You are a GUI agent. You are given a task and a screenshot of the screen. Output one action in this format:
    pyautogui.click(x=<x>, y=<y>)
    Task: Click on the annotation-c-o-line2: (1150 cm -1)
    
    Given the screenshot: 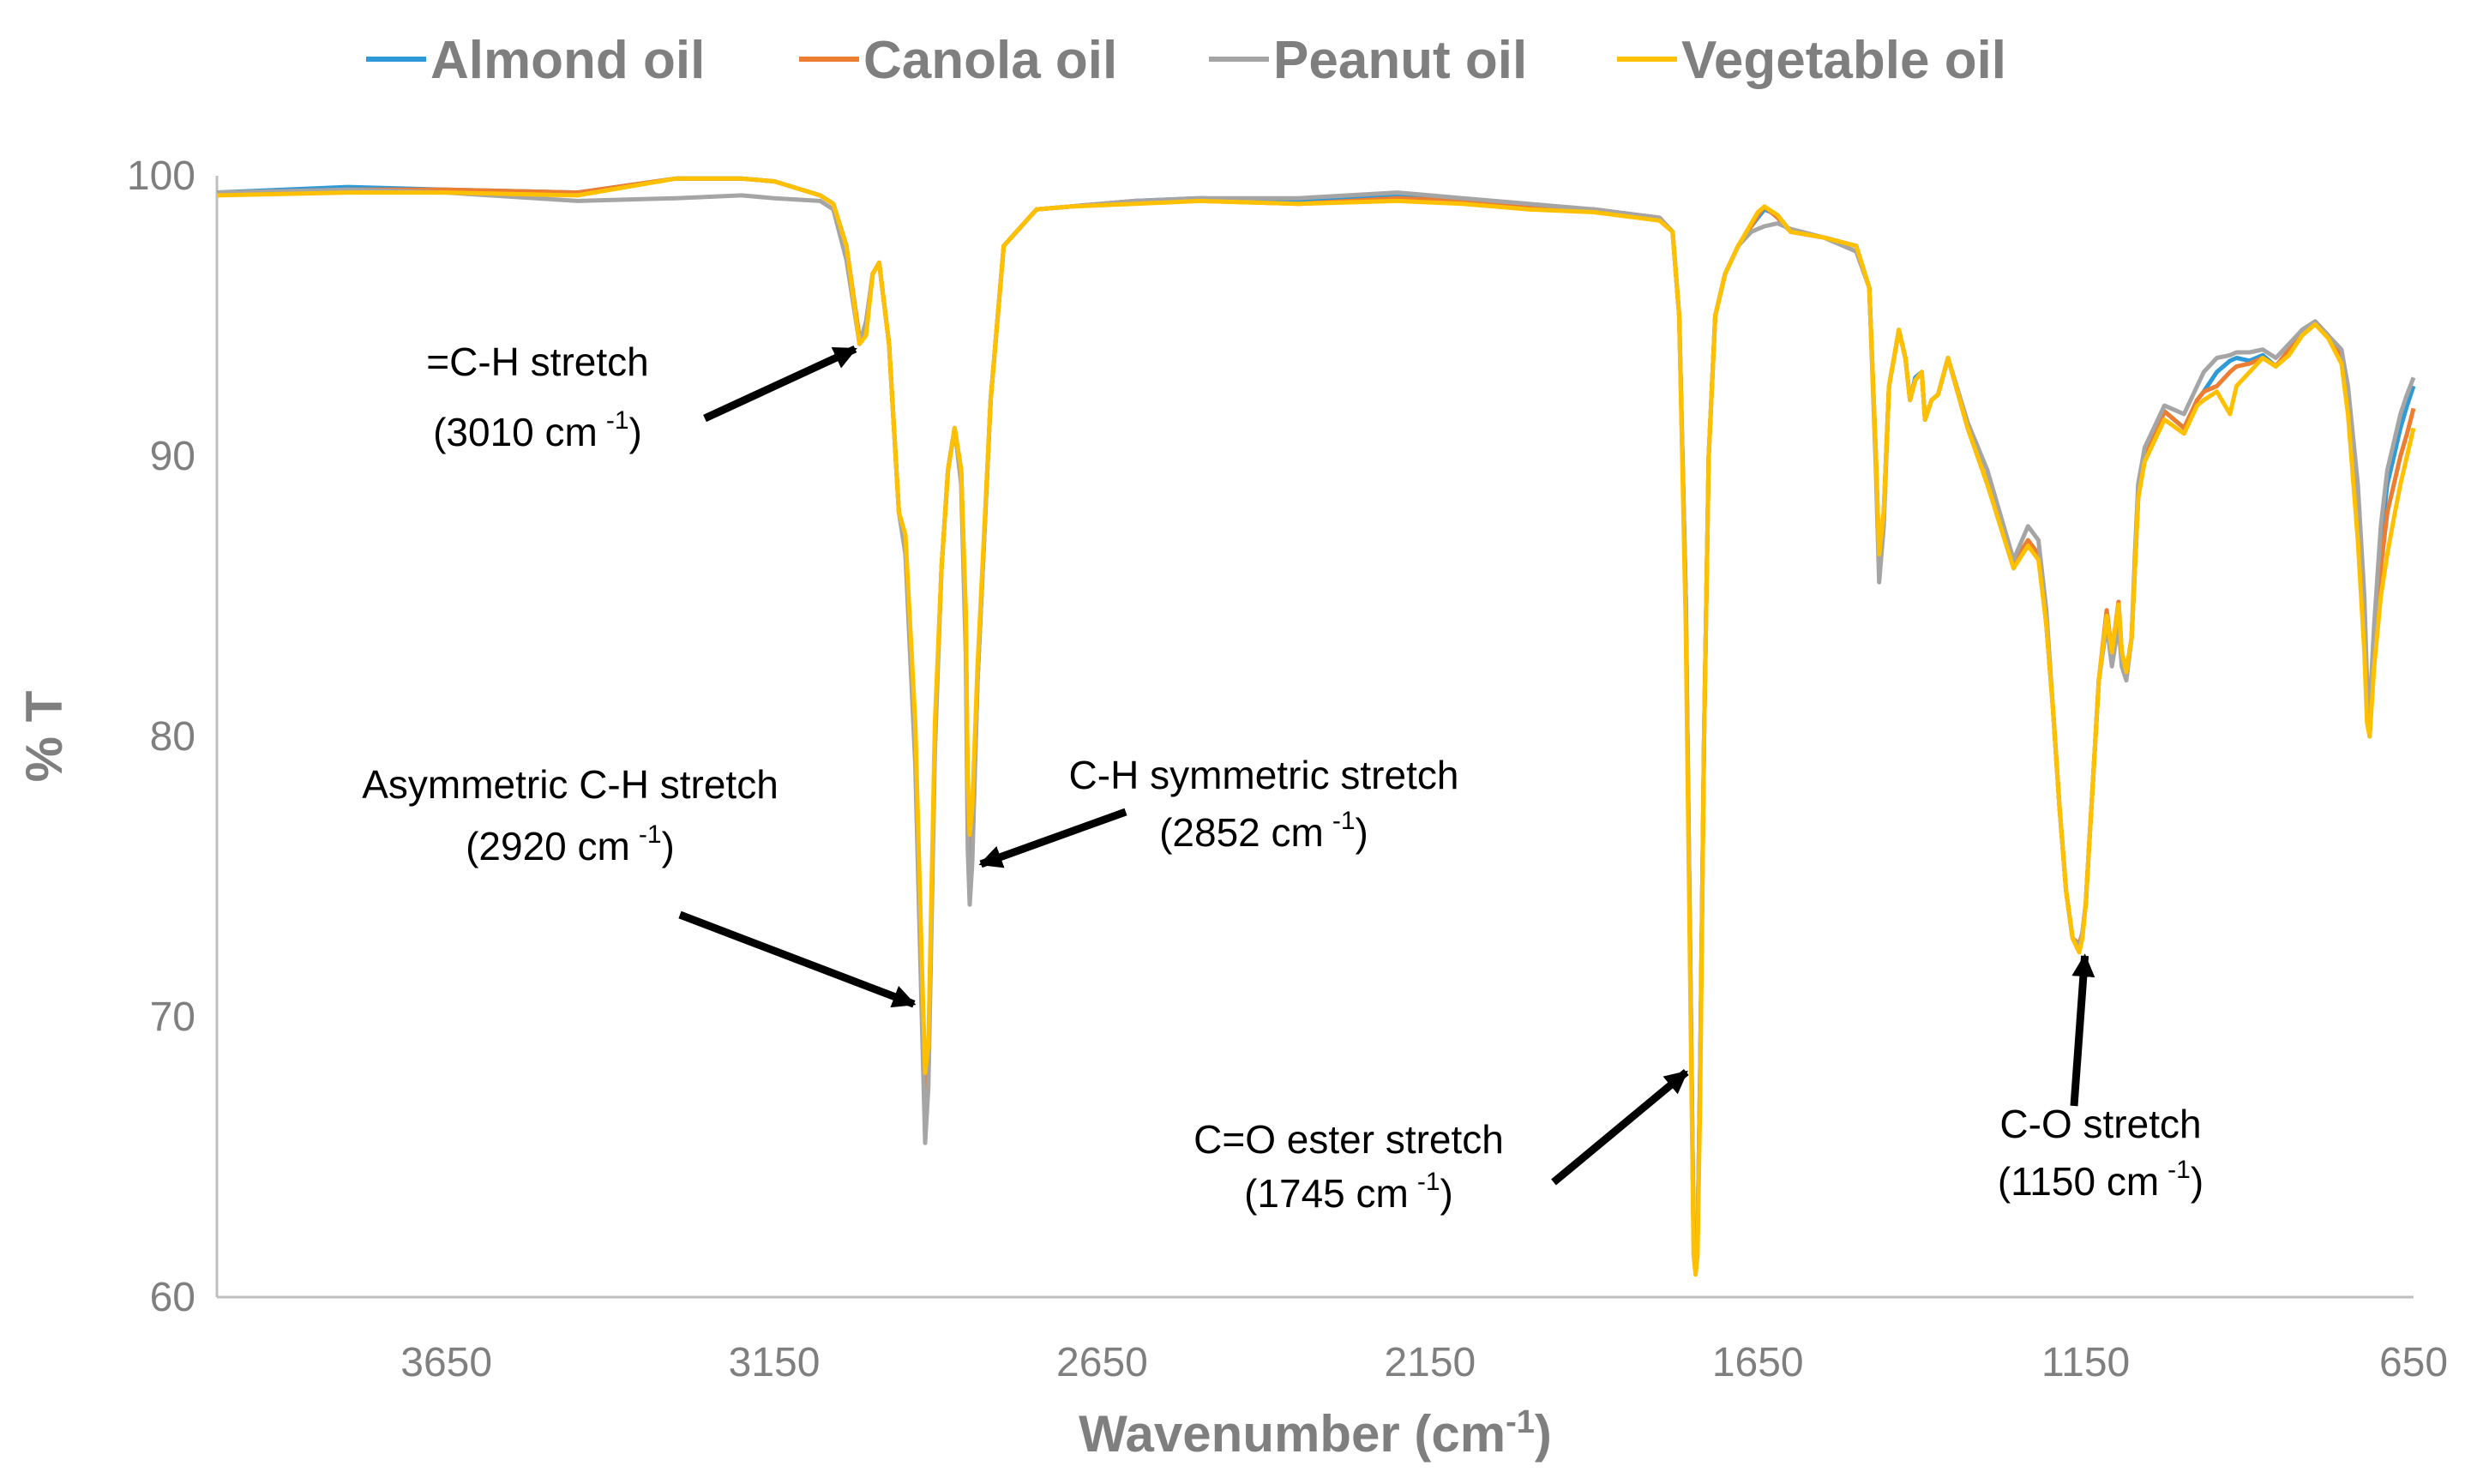 What is the action you would take?
    pyautogui.click(x=2100, y=1180)
    